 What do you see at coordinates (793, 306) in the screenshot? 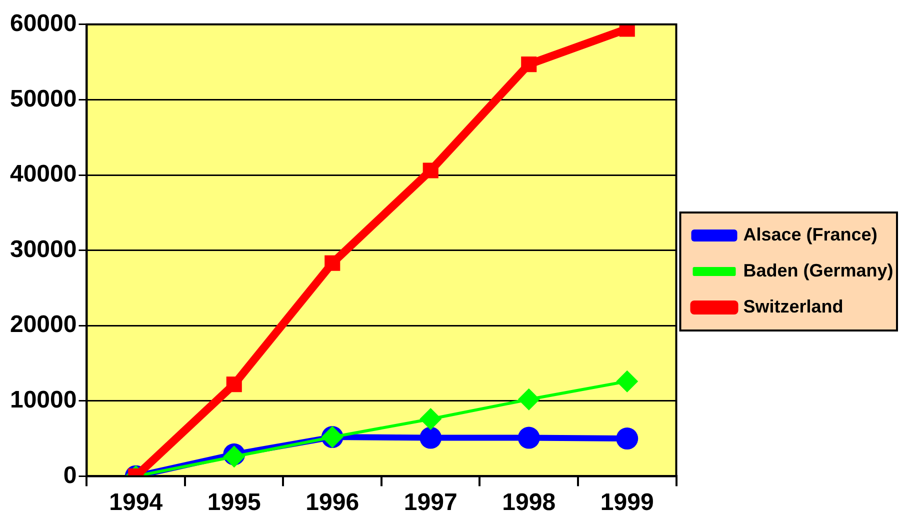
I see `legend-label: Switzerland` at bounding box center [793, 306].